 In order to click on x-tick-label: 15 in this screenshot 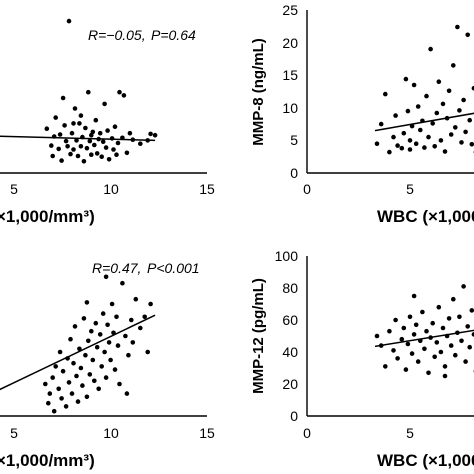, I will do `click(207, 433)`.